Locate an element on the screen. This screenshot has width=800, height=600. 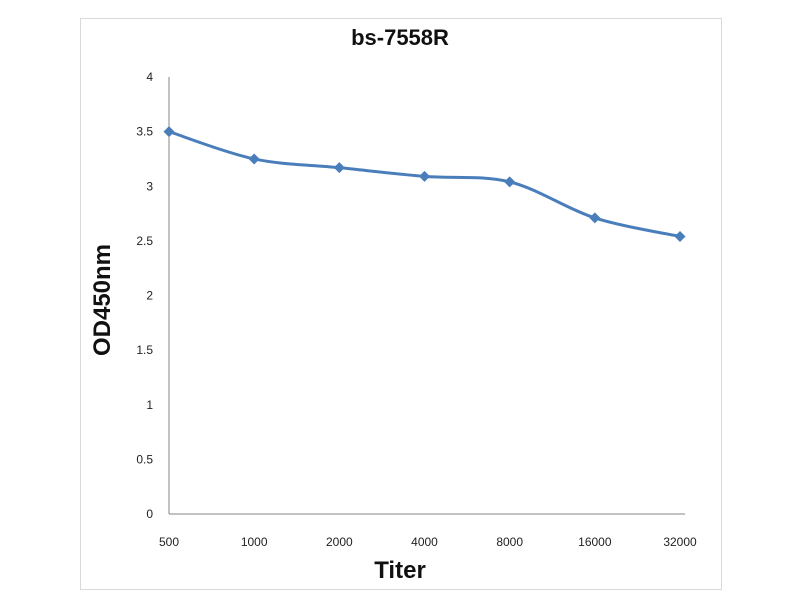
x-tick-label: 2000 is located at coordinates (339, 542).